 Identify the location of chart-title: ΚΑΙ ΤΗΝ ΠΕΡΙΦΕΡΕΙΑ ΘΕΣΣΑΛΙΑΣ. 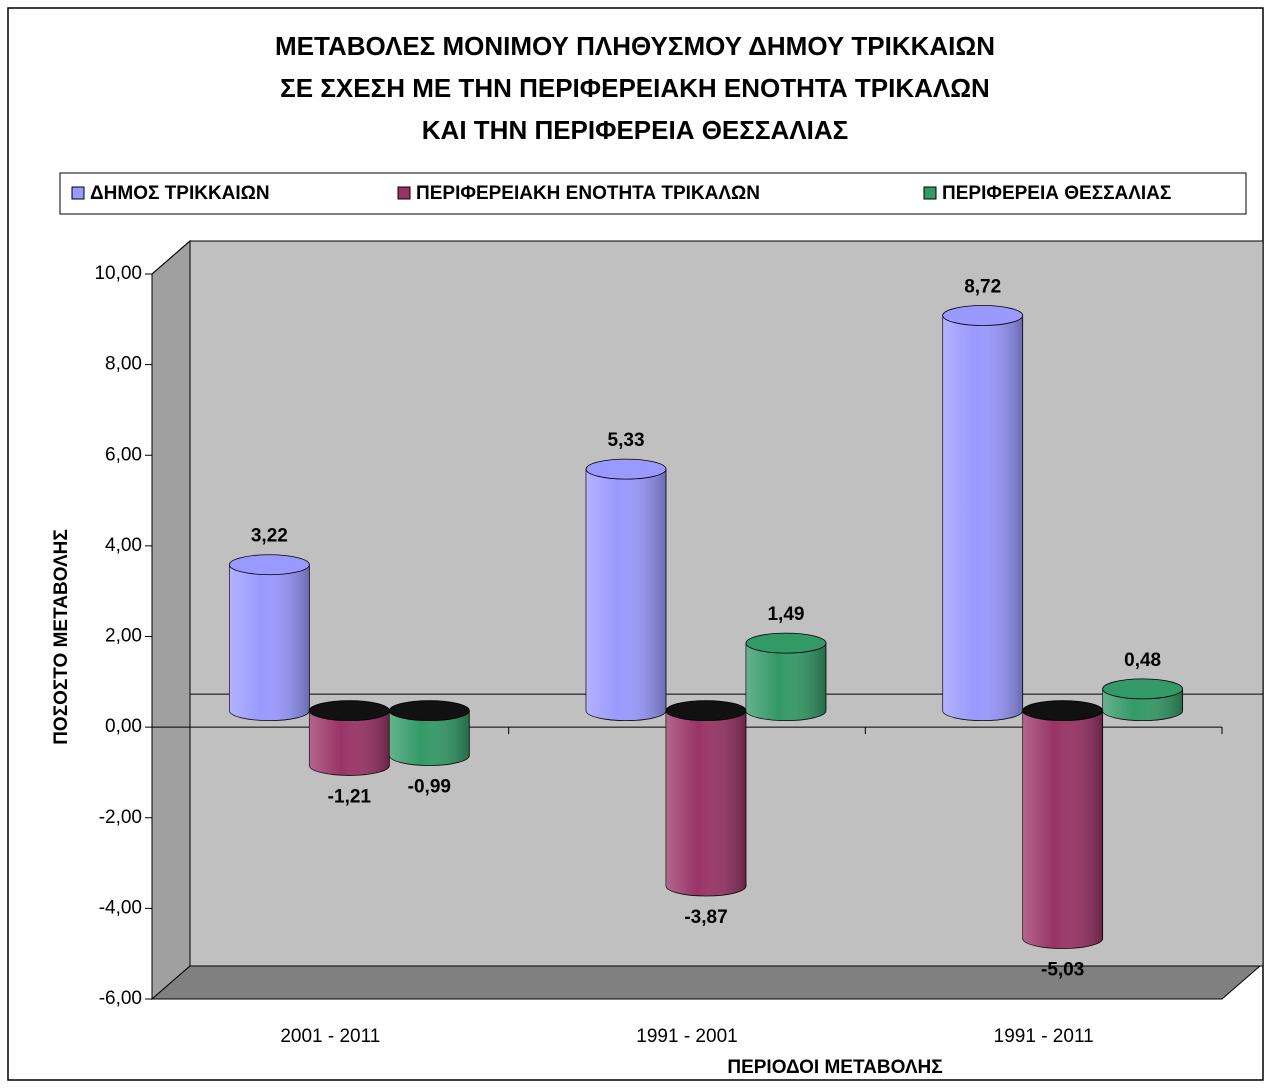
(635, 130).